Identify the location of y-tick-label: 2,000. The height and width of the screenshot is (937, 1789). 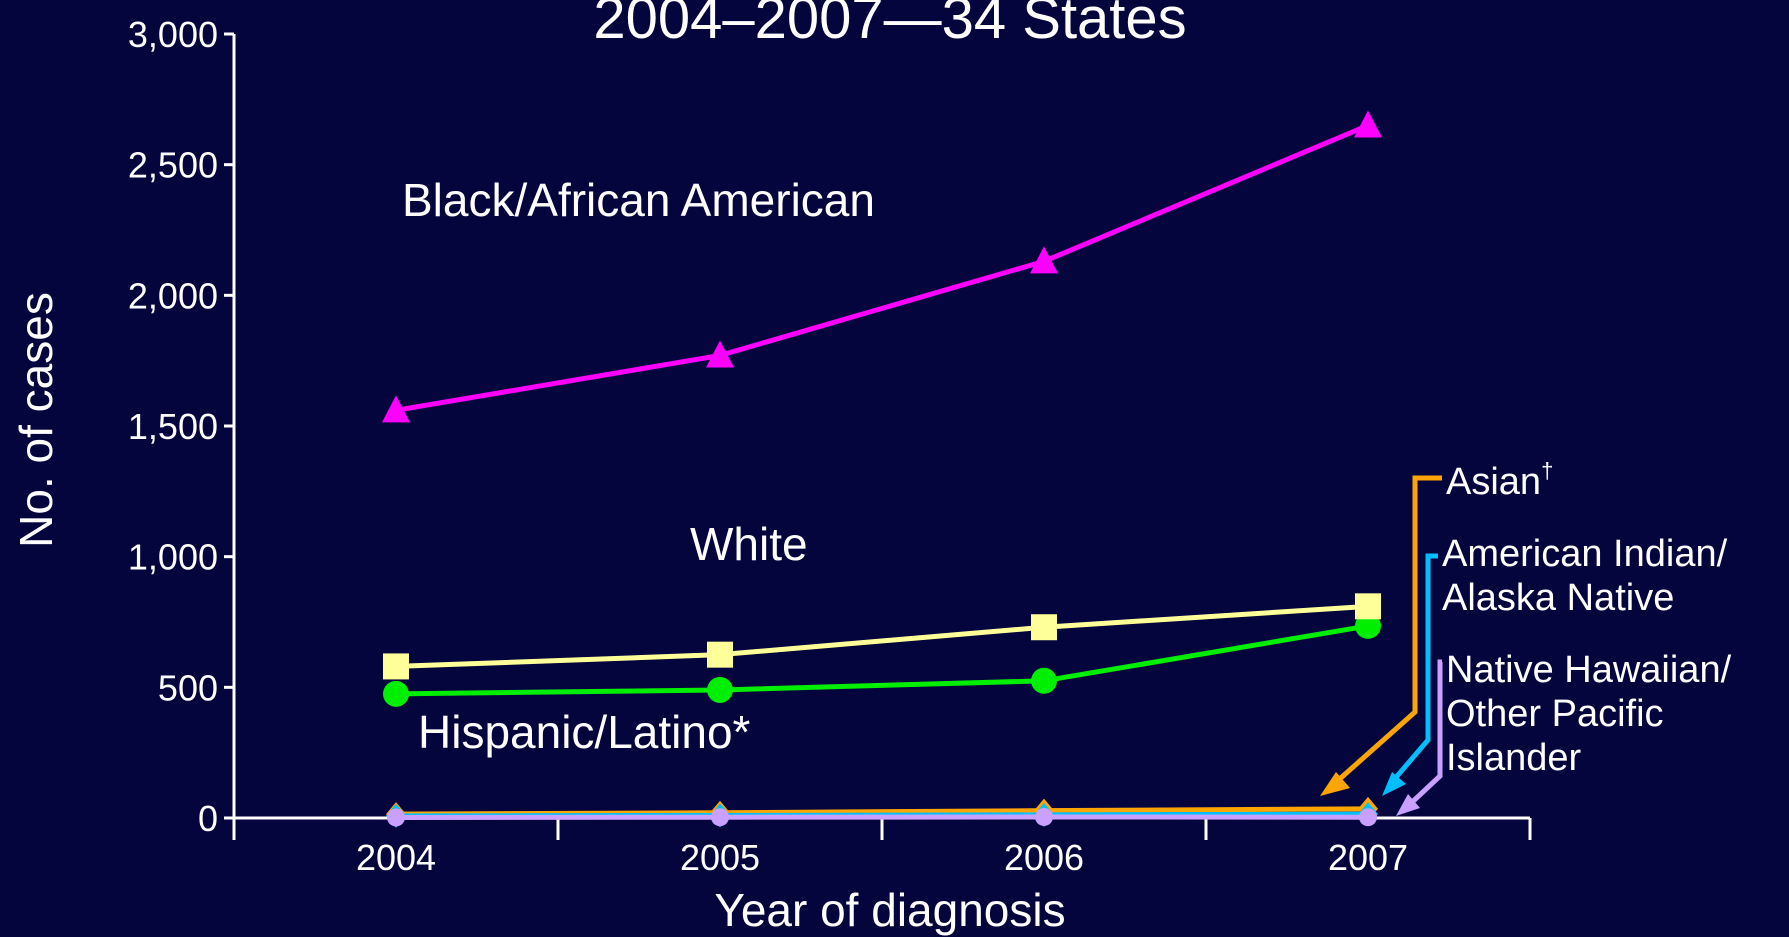
(173, 295).